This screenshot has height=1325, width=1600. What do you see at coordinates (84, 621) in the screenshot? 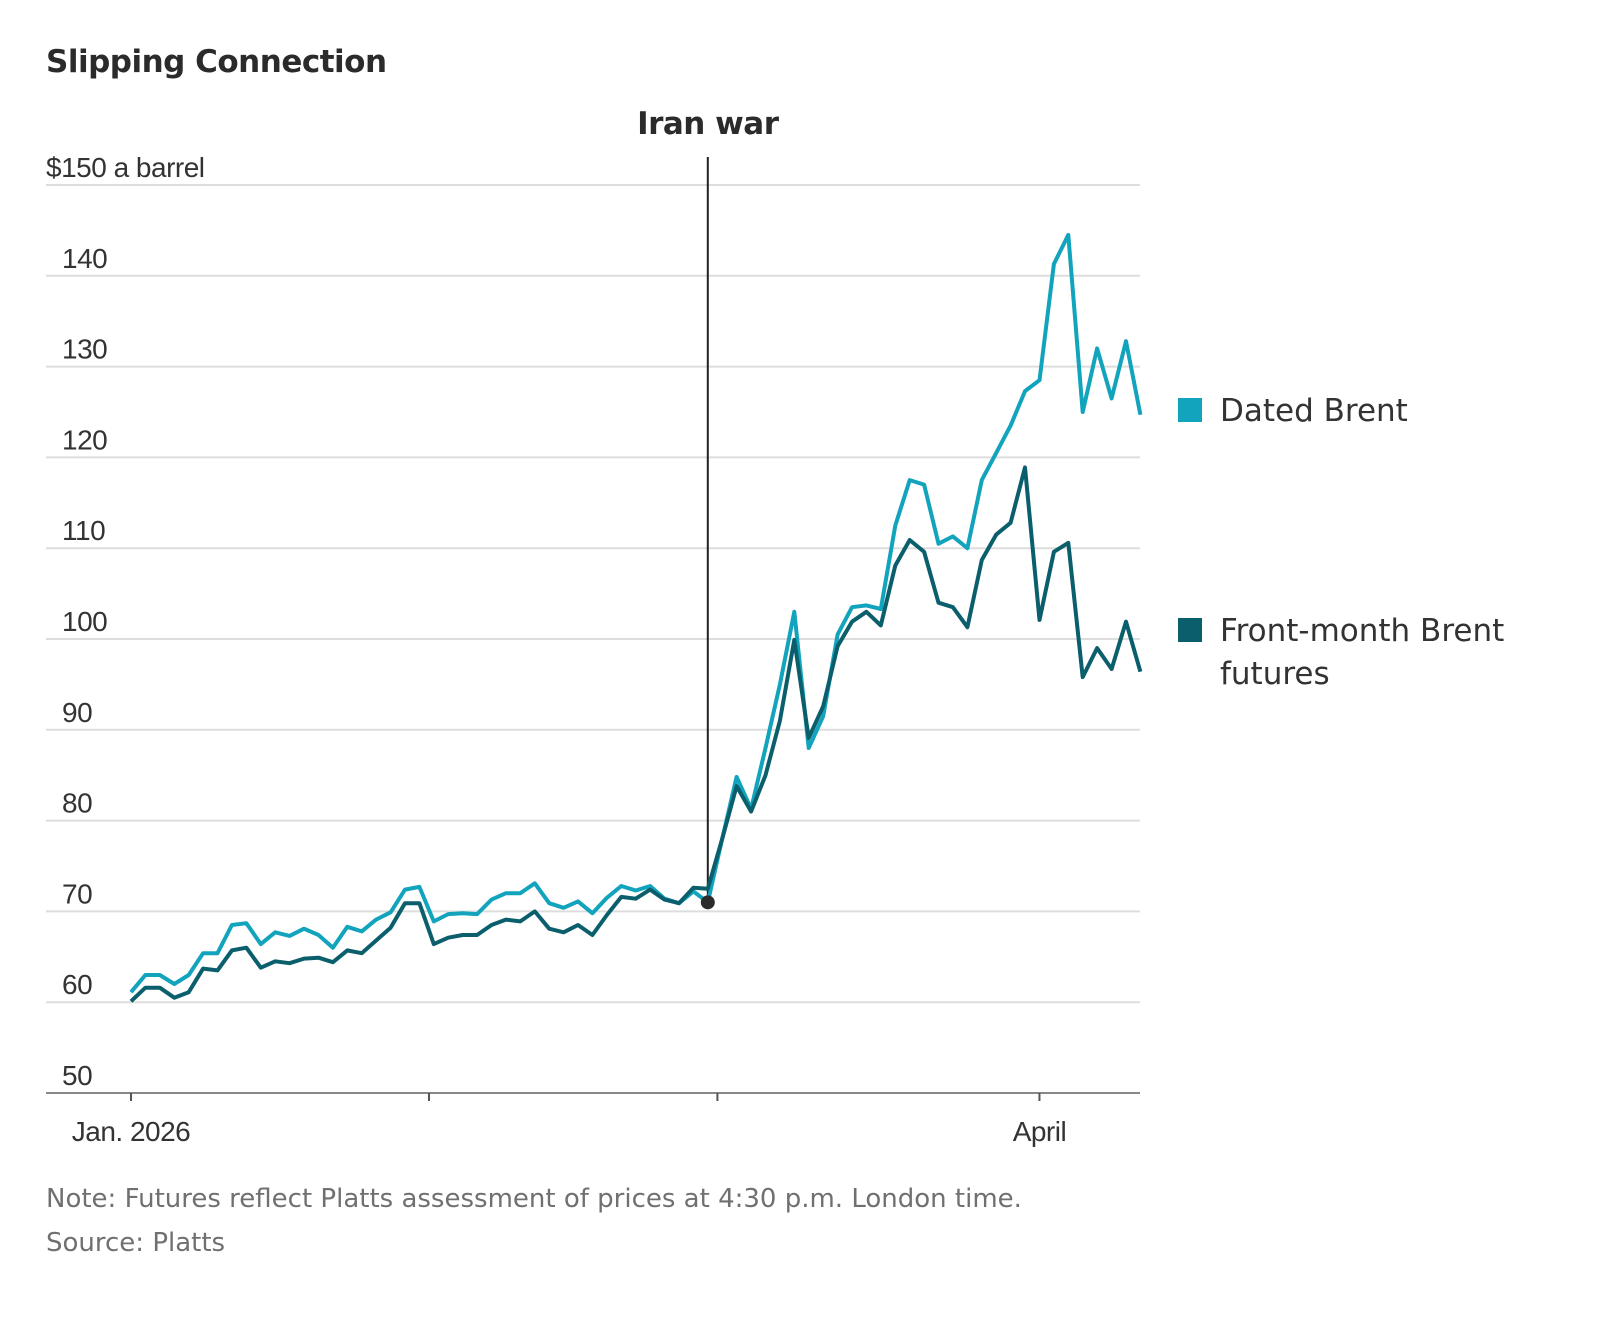
I see `y-tick-label: 100` at bounding box center [84, 621].